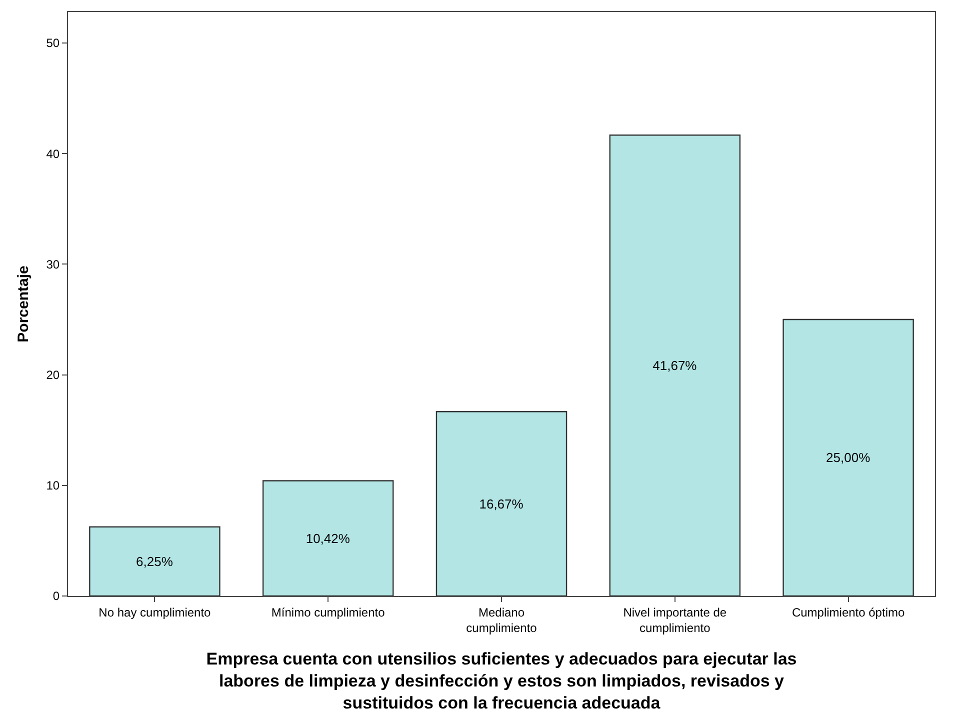 This screenshot has width=957, height=727. I want to click on data-label: 16,67%, so click(501, 504).